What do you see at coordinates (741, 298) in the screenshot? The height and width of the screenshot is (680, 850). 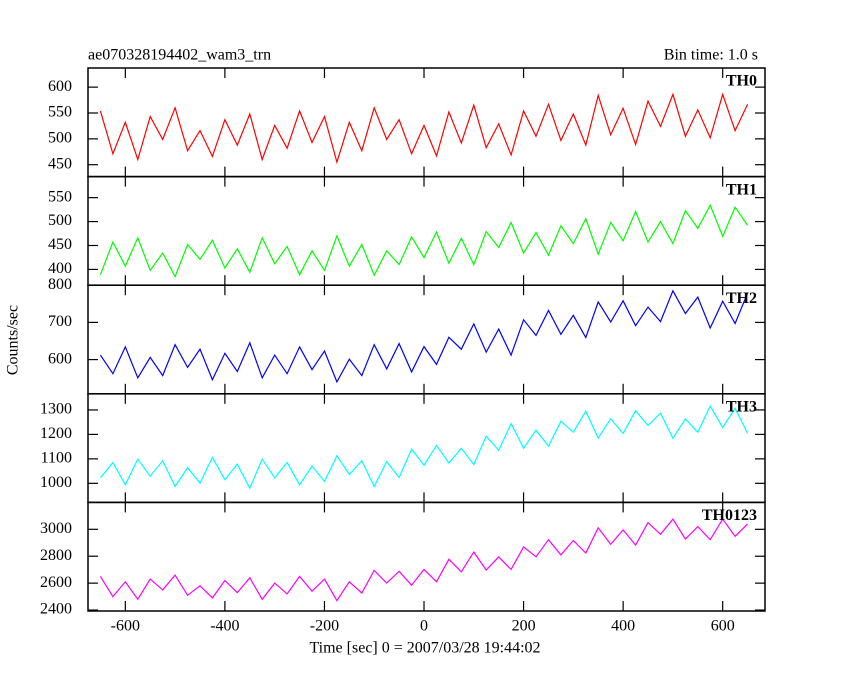 I see `series-label: TH2` at bounding box center [741, 298].